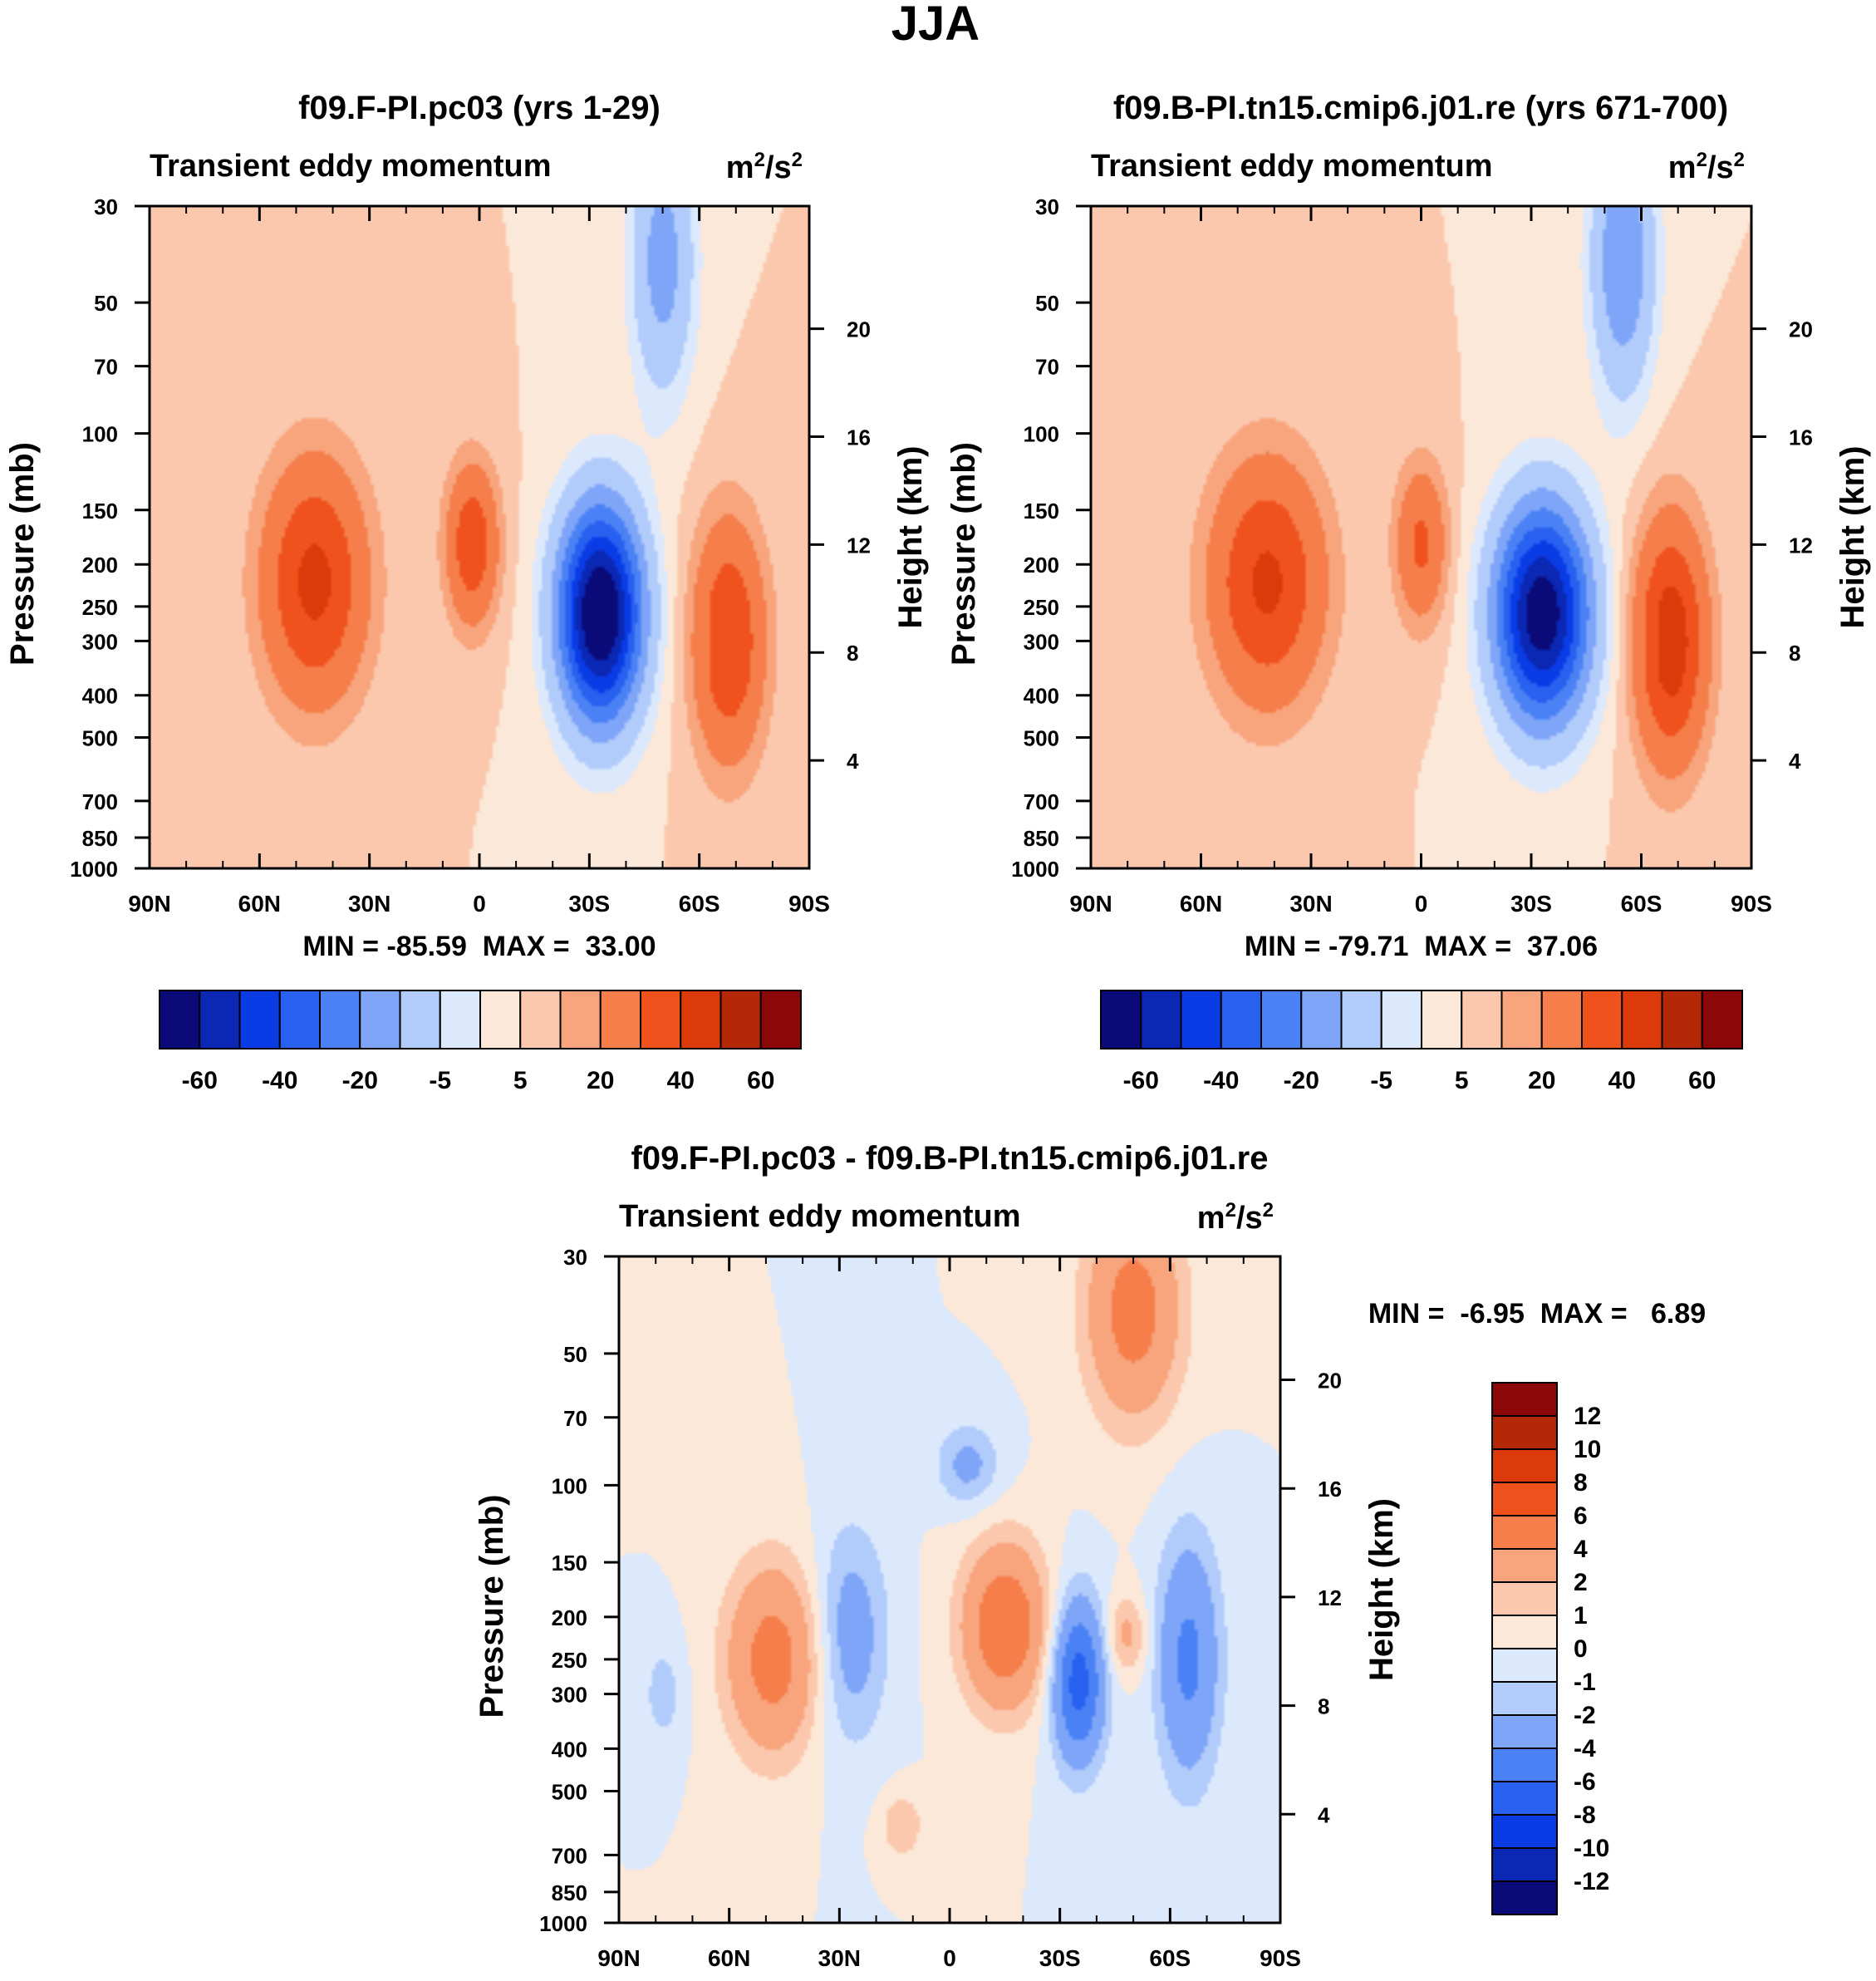  Describe the element at coordinates (1541, 1080) in the screenshot. I see `colorbar-label: 20` at that location.